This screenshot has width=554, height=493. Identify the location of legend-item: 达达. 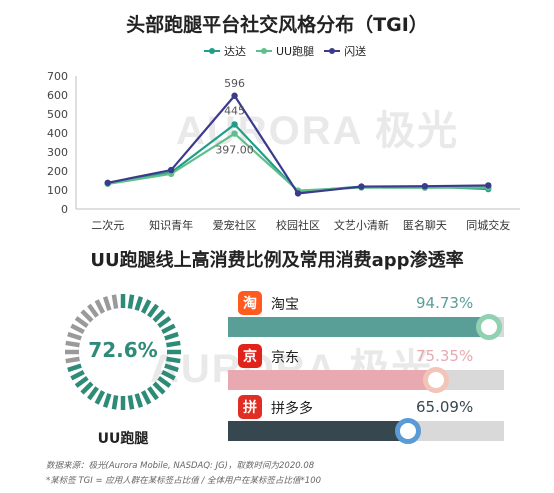
(225, 51).